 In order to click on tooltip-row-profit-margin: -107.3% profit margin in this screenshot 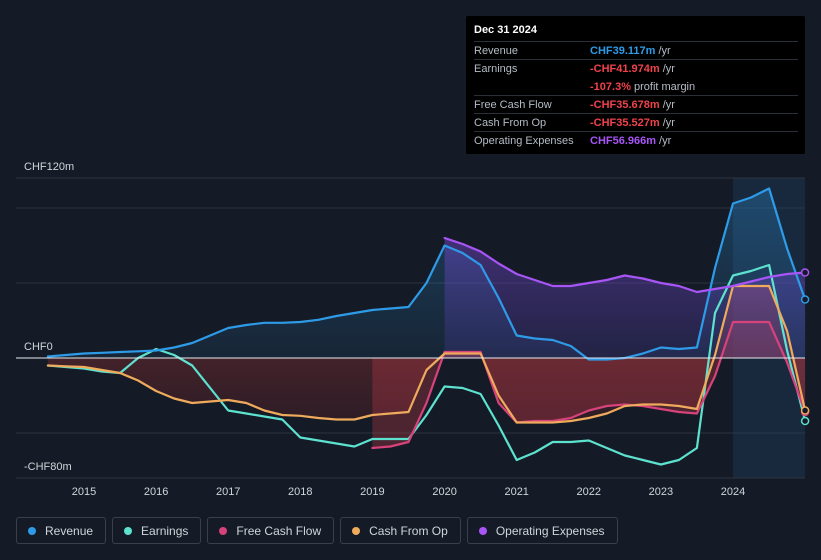, I will do `click(636, 87)`.